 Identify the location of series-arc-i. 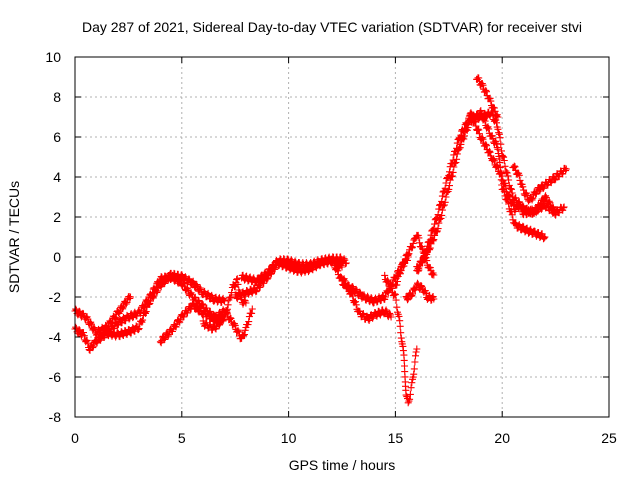
(366, 299).